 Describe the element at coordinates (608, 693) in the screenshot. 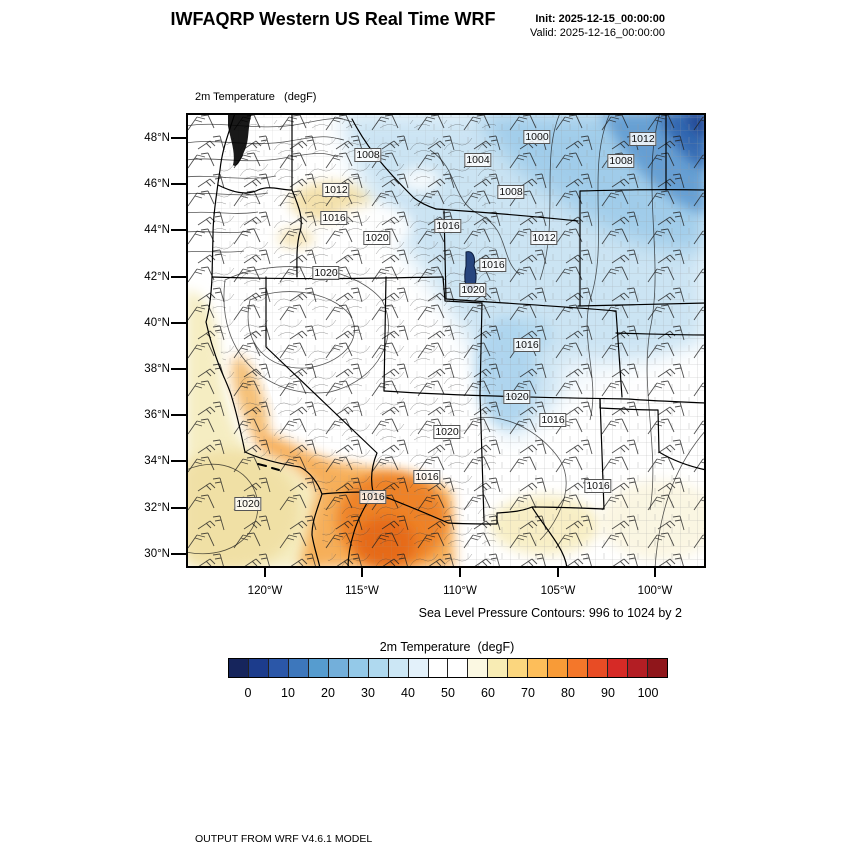

I see `colorbar-tick-label: 90` at that location.